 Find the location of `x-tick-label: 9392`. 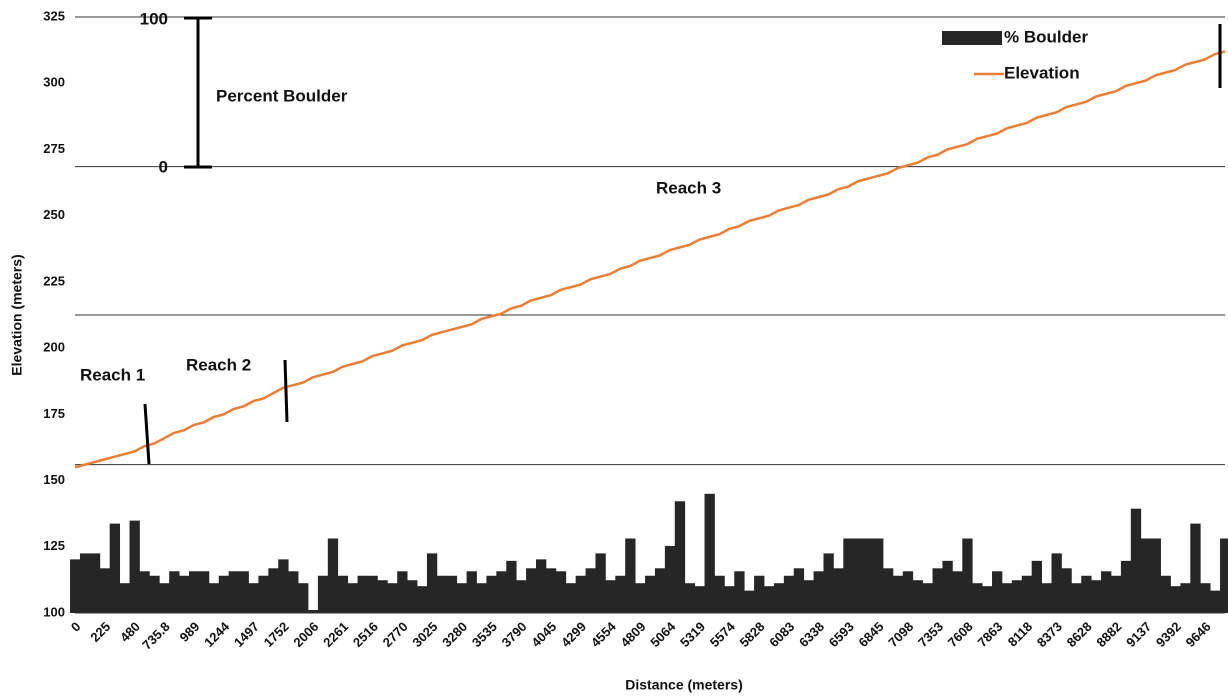

x-tick-label: 9392 is located at coordinates (1168, 634).